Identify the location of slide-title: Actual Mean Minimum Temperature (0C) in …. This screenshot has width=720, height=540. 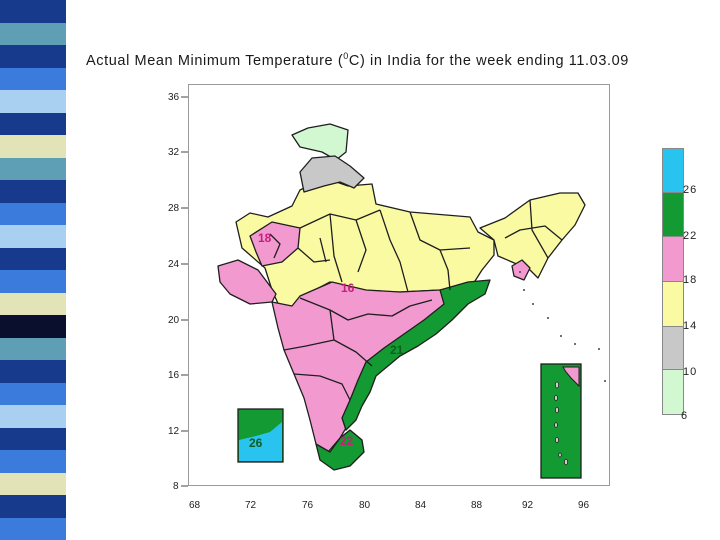
(402, 60).